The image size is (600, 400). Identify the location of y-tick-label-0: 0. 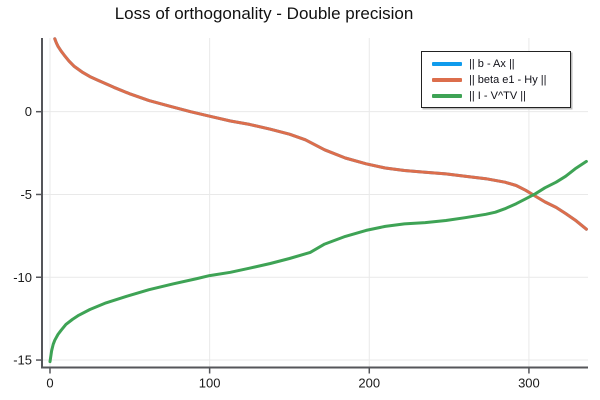
(28, 111).